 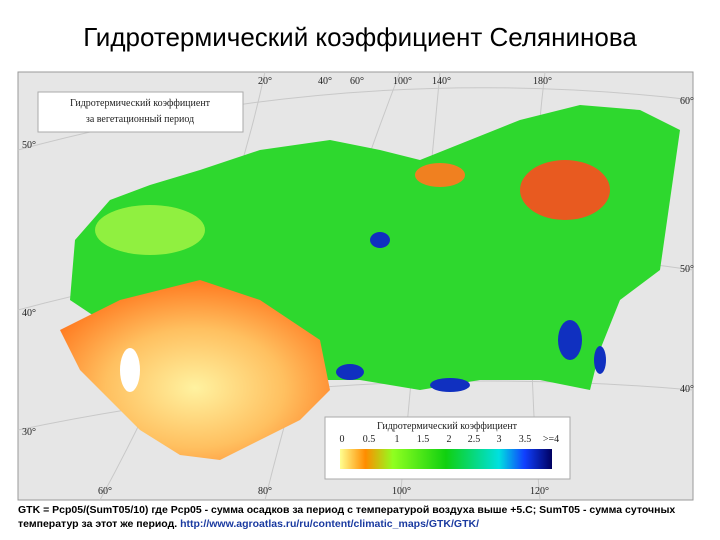 What do you see at coordinates (447, 426) in the screenshot?
I see `legend-title: Гидротермический коэффициент` at bounding box center [447, 426].